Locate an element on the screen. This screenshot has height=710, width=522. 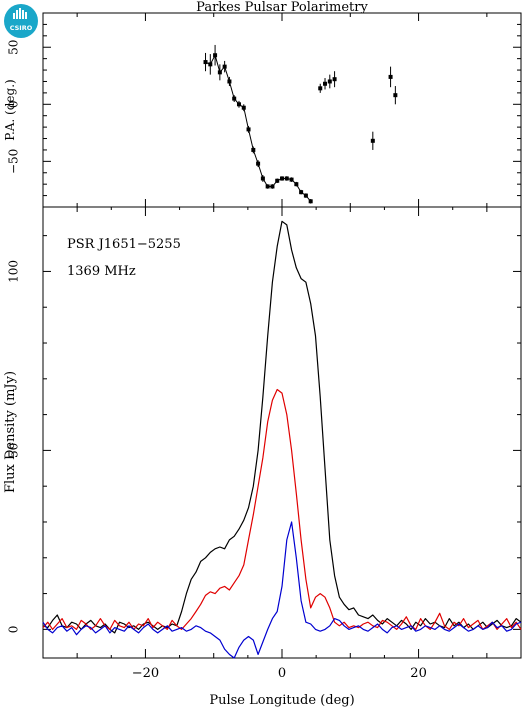
profile-xlabel: Pulse Longitude (deg) is located at coordinates (281, 700).